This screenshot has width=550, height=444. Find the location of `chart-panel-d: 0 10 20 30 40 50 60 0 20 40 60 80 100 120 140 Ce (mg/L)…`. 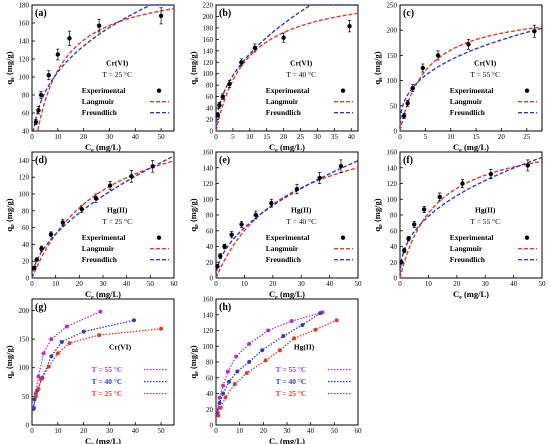

chart-panel-d: 0 10 20 30 40 50 60 0 20 40 60 80 100 120 140 Ce (mg/L)… is located at coordinates (91, 226).